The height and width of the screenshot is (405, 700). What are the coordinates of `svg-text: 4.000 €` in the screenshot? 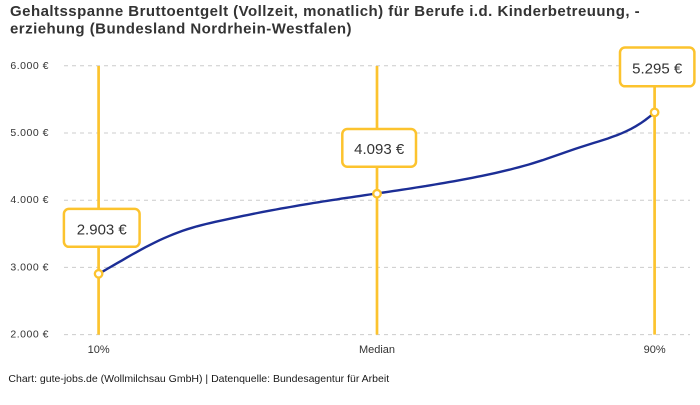 It's located at (29, 200).